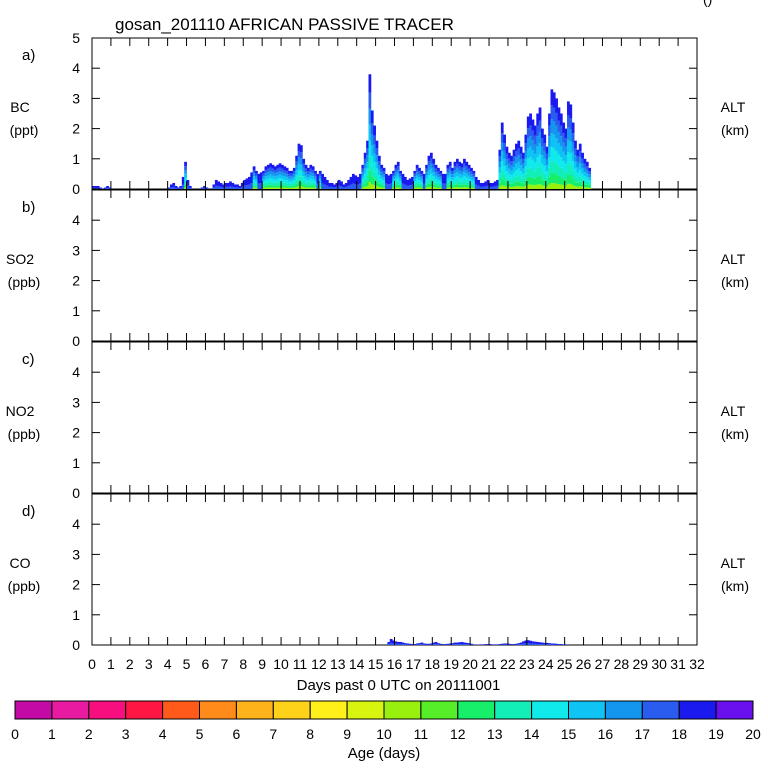 Image resolution: width=768 pixels, height=768 pixels. Describe the element at coordinates (24, 130) in the screenshot. I see `y-axis-unit: (ppt)` at that location.